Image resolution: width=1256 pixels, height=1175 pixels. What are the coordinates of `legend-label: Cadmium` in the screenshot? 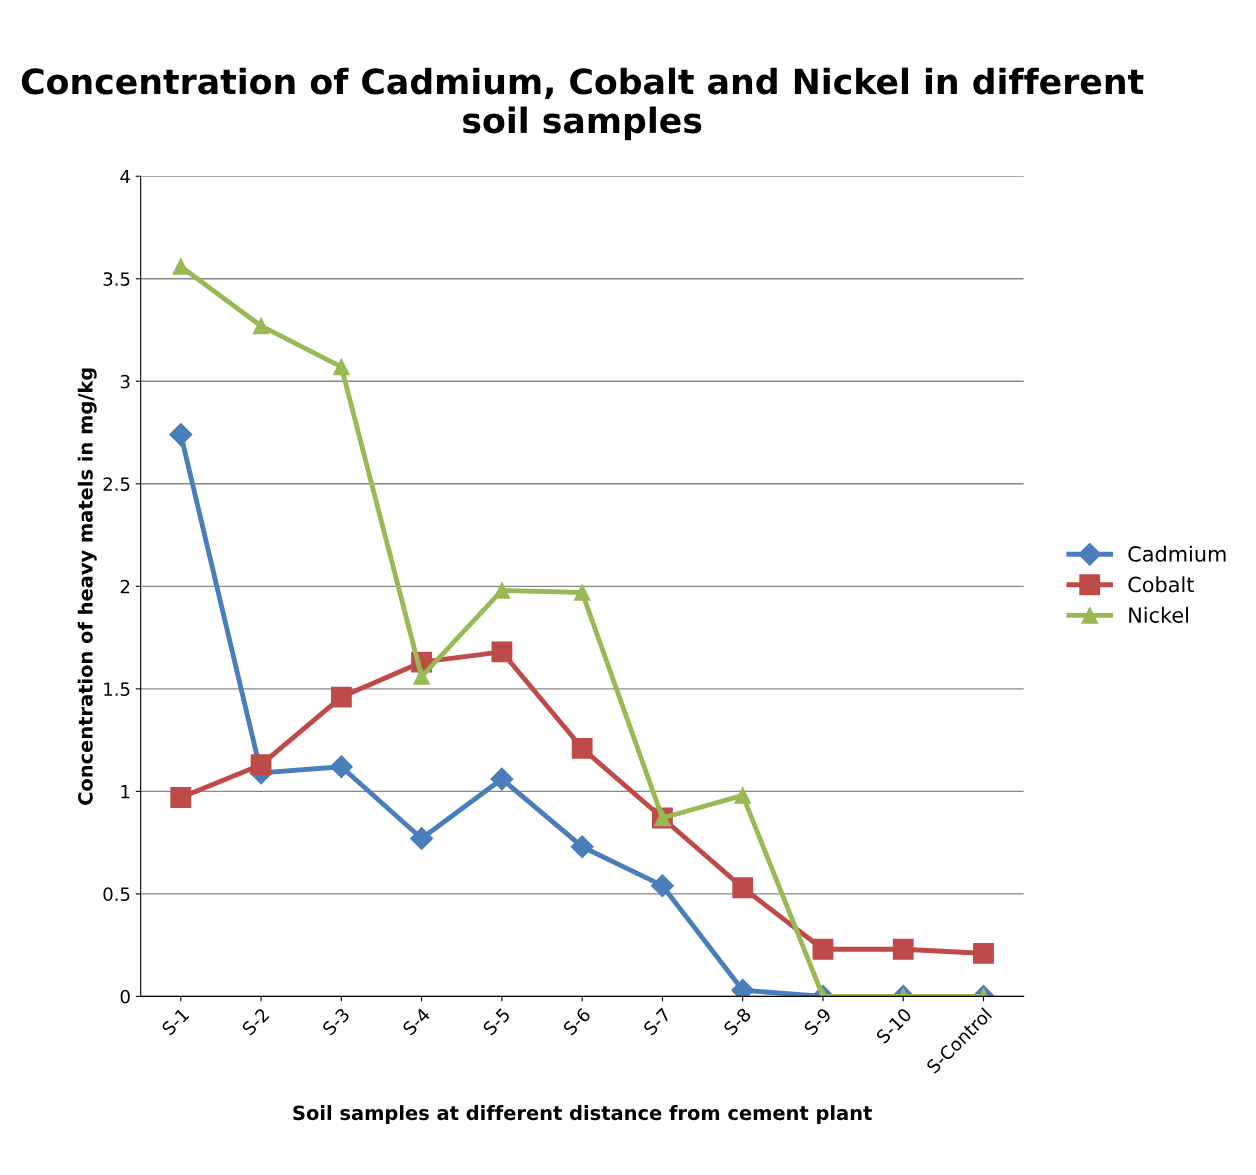 It's located at (1177, 553).